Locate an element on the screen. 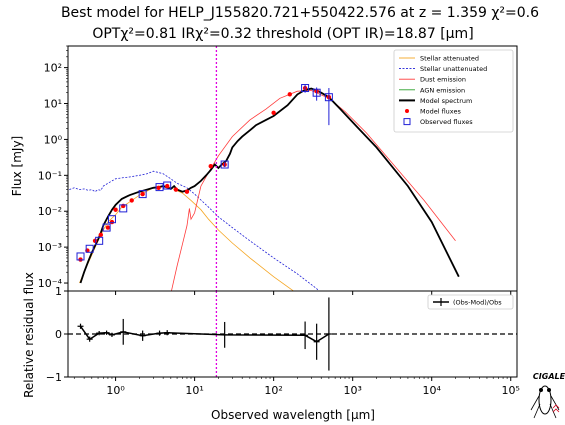  sed-y-tick-label: 10⁻¹ is located at coordinates (50, 175).